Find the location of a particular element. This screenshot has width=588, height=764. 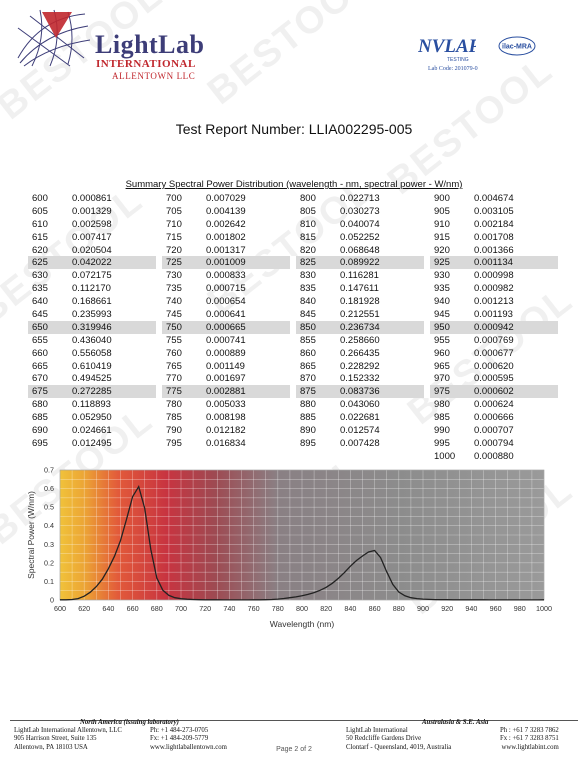

wavelength-cell: 640 is located at coordinates (40, 302).